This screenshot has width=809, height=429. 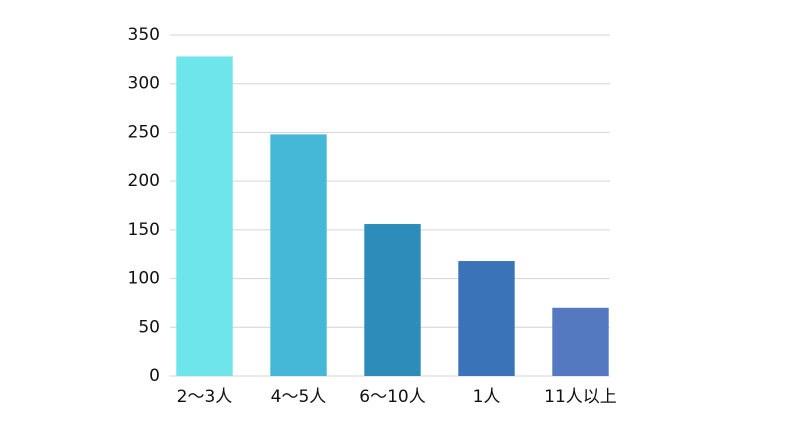 I want to click on x-tick-label: 1人, so click(x=487, y=397).